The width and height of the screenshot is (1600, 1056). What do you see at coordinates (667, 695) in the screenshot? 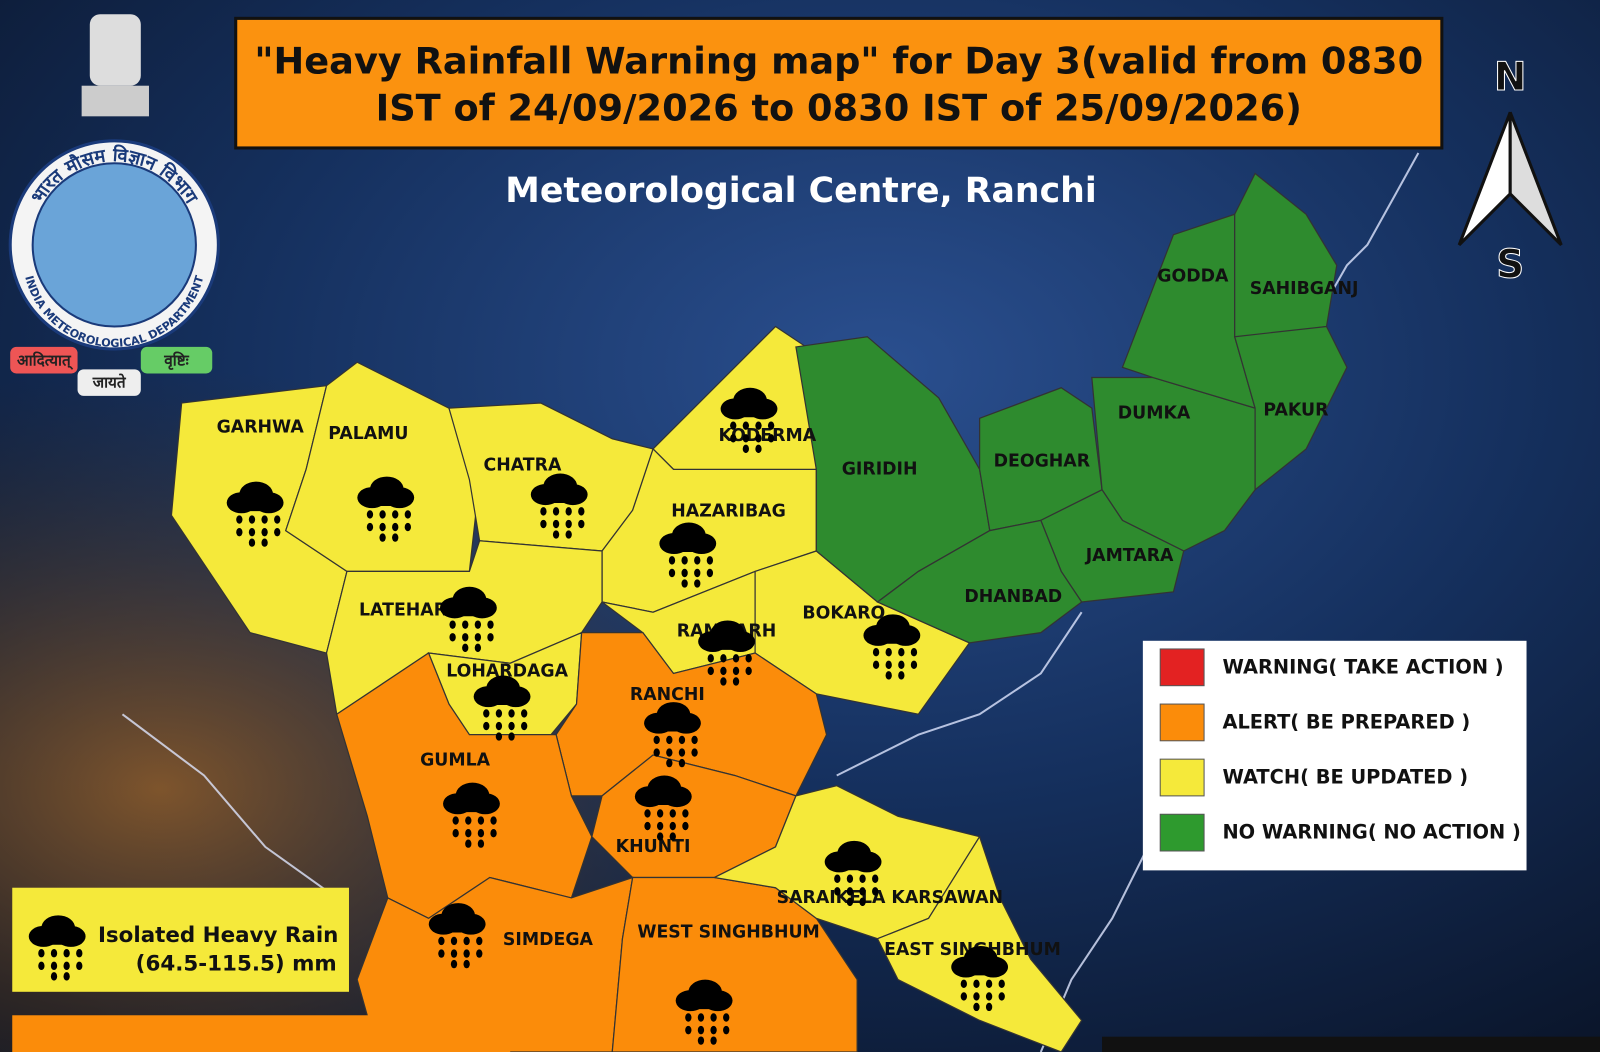
I see `district-label: RANCHI` at bounding box center [667, 695].